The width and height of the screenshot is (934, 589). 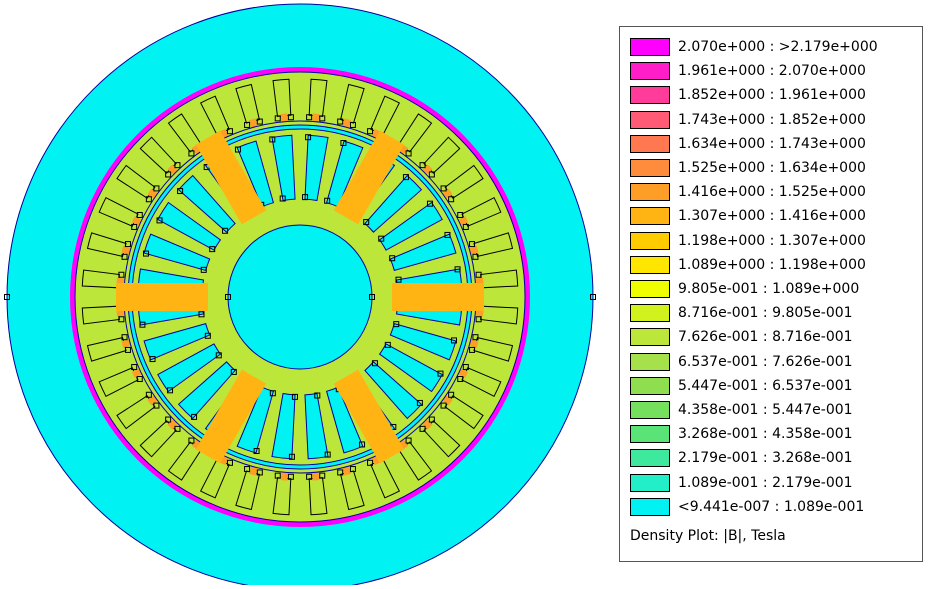 I want to click on legend-range-label: 1.089e-001 : 2.179e-001, so click(x=765, y=482).